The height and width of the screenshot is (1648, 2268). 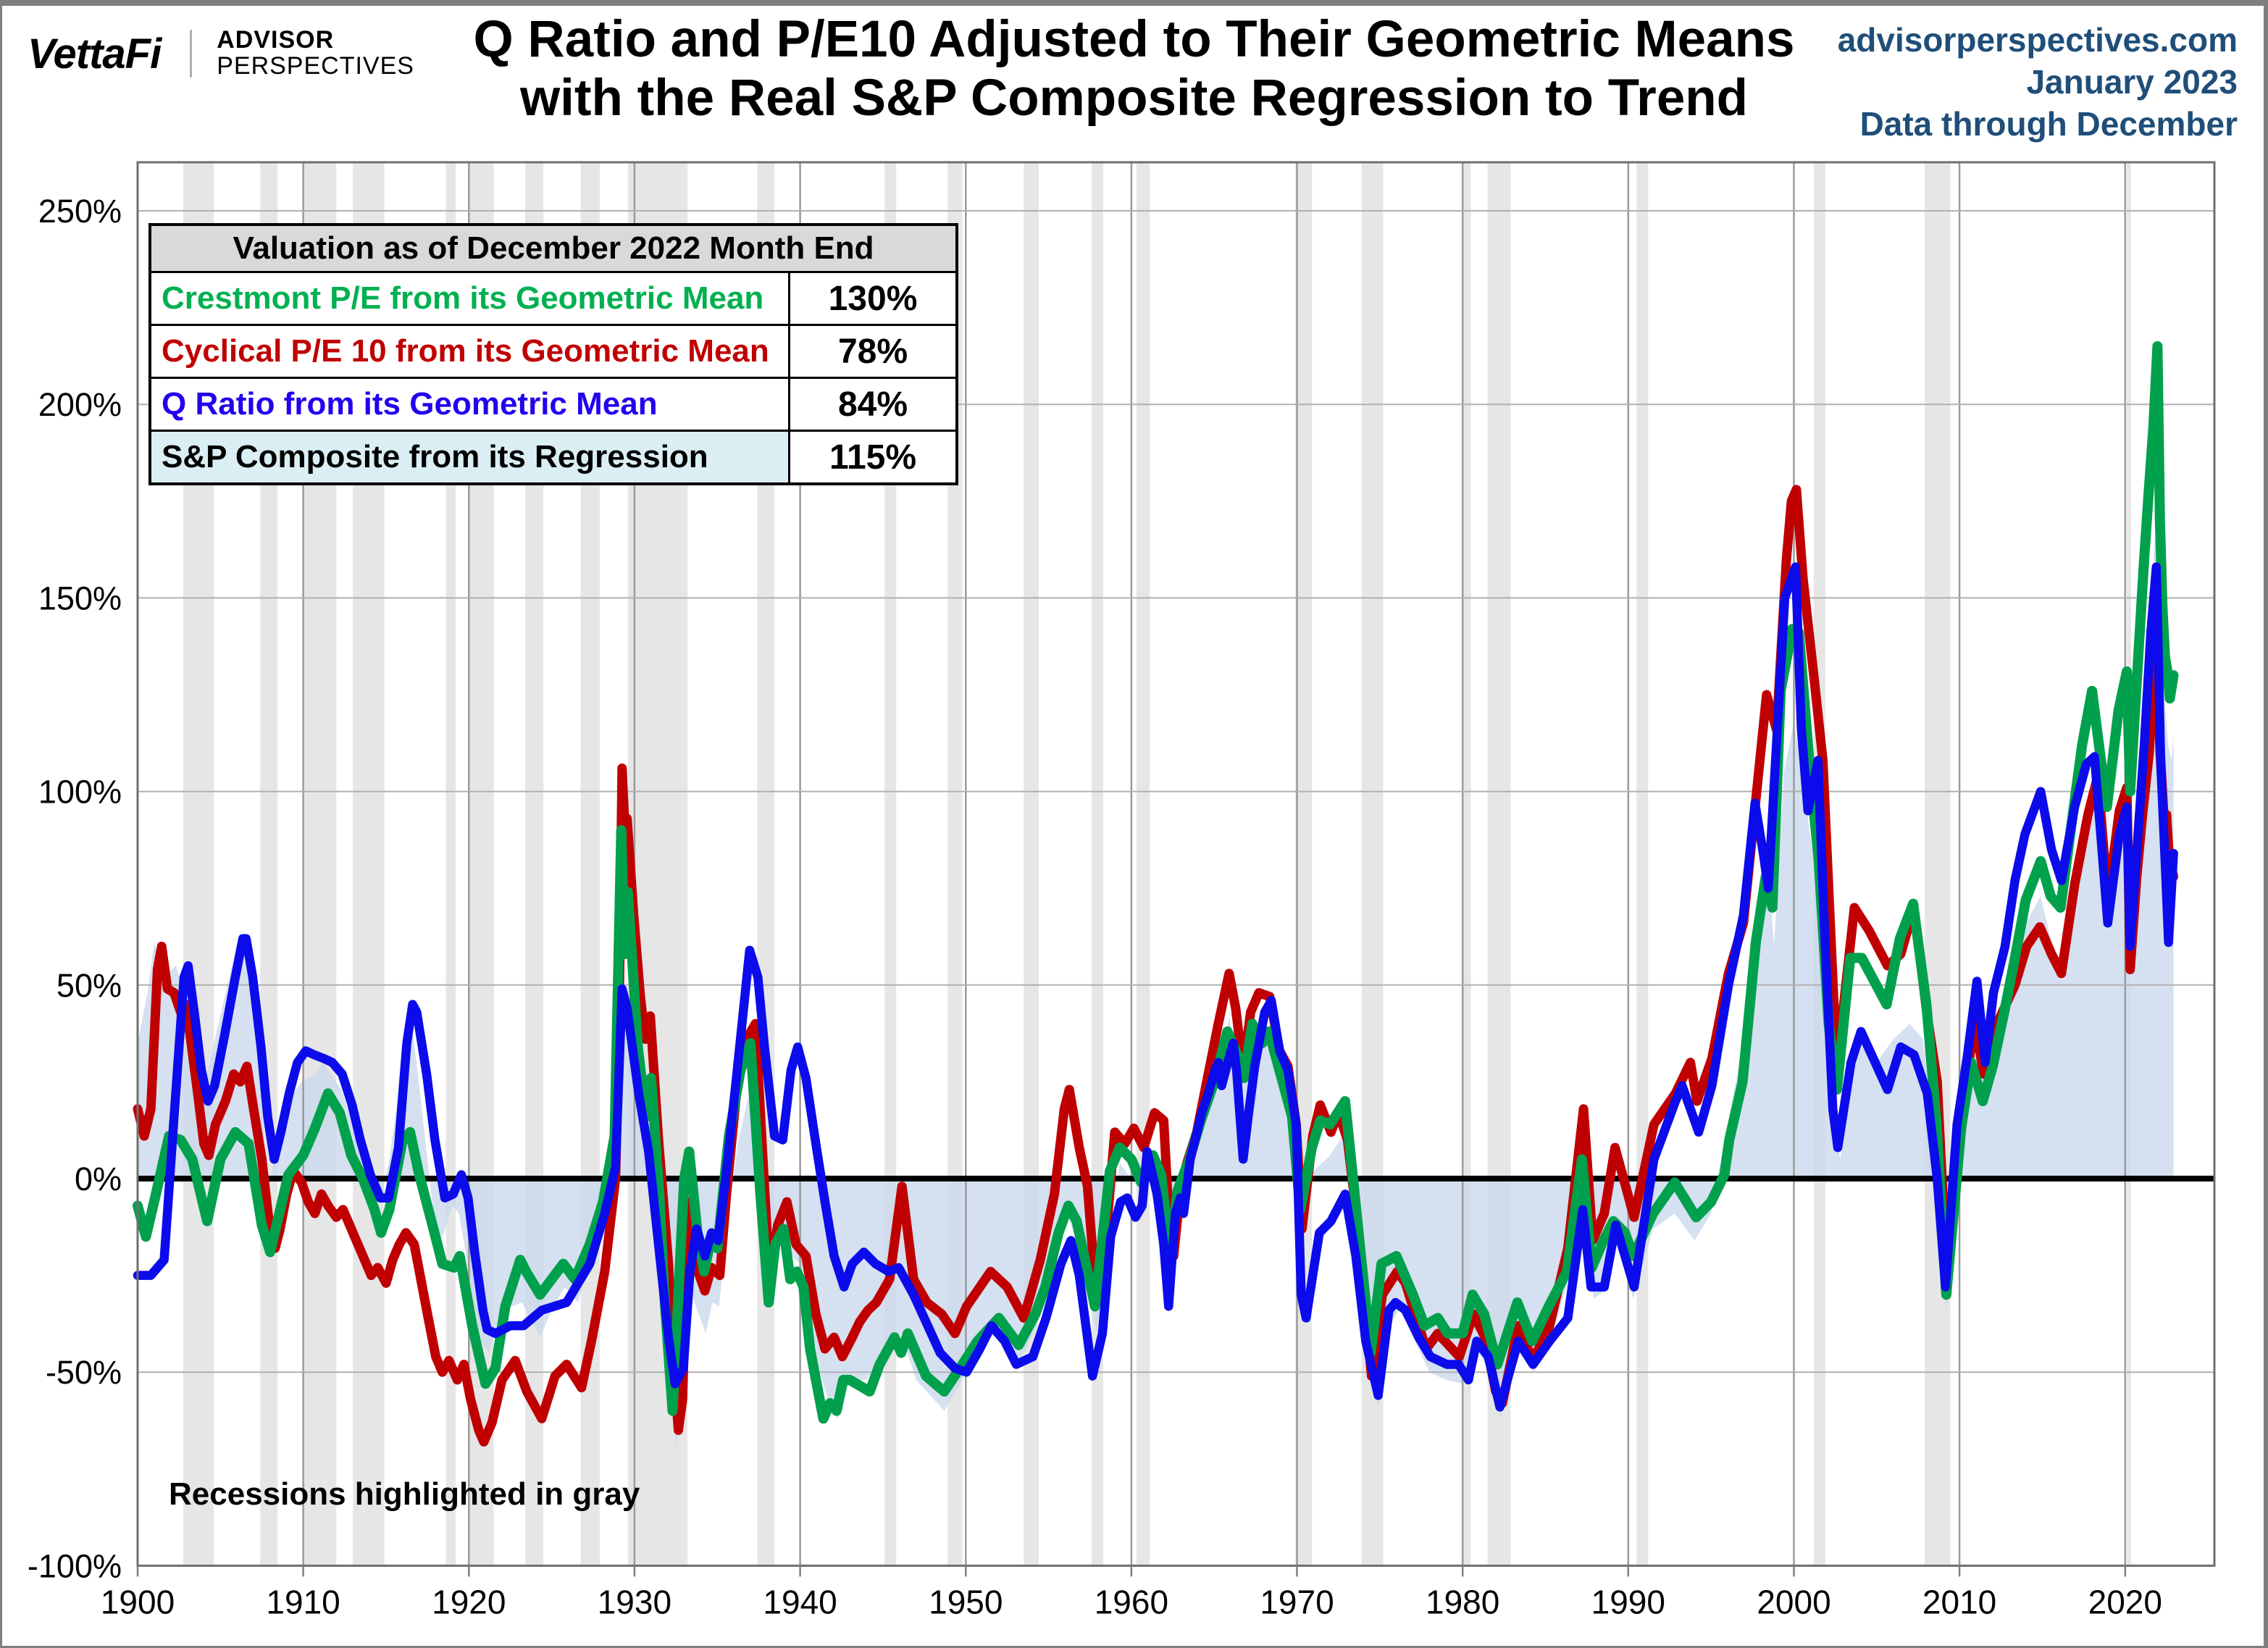 I want to click on legend-row-qratio: Q Ratio from its Geometric Mean 84%, so click(x=553, y=405).